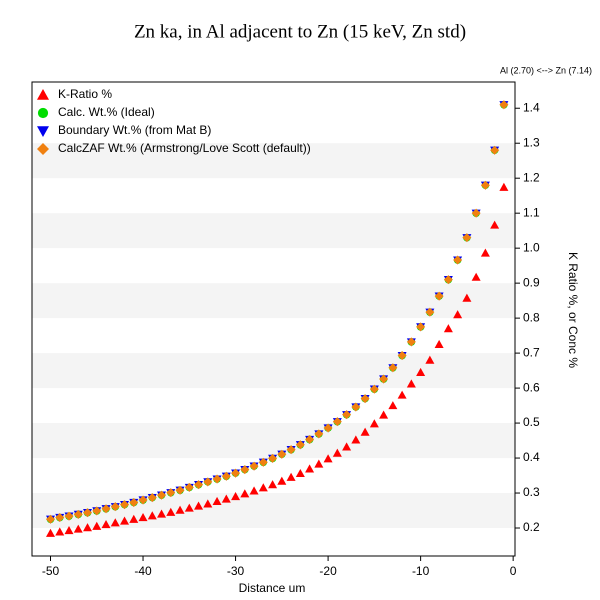 This screenshot has width=600, height=600. Describe the element at coordinates (546, 70) in the screenshot. I see `chart-subtitle: Al (2.70) <--> Zn (7.14)` at that location.